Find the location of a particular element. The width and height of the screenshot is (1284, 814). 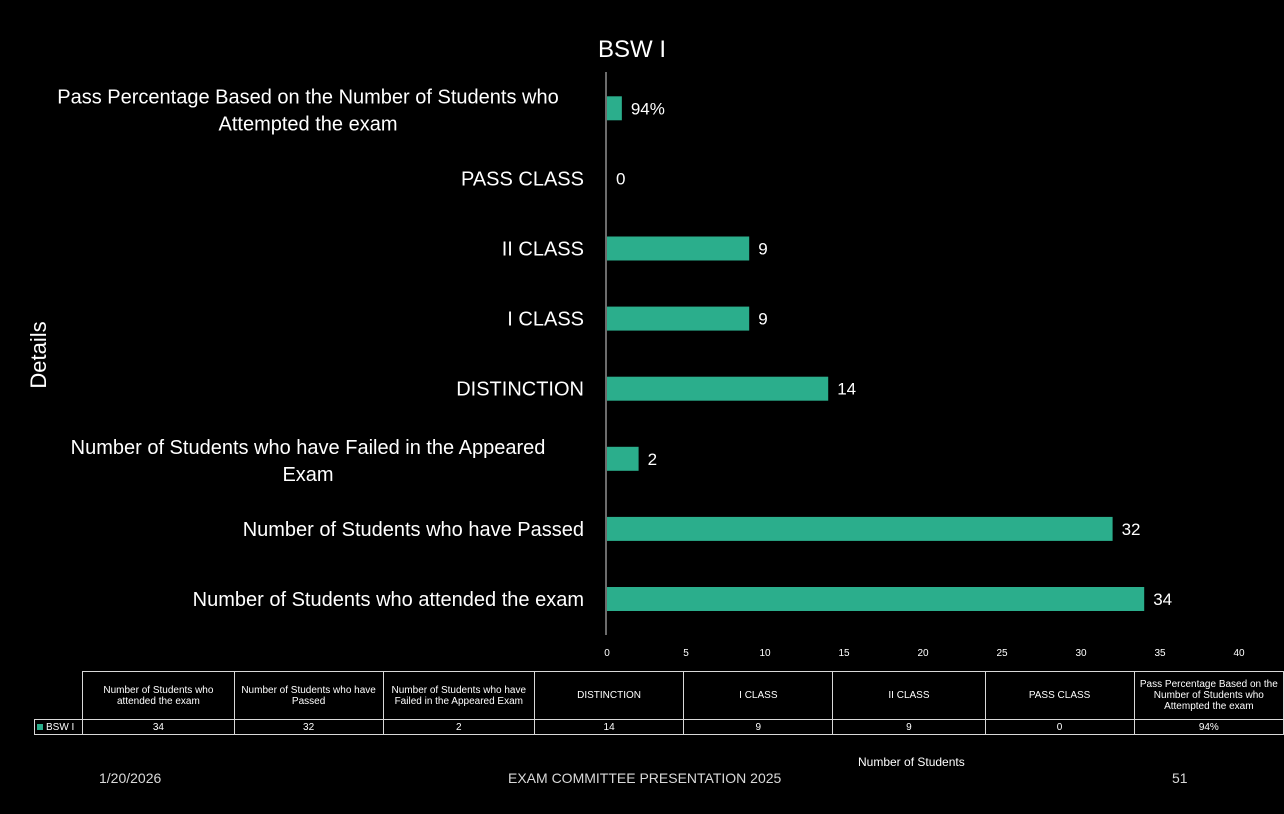

x-tick-label-4: 20 is located at coordinates (923, 653).